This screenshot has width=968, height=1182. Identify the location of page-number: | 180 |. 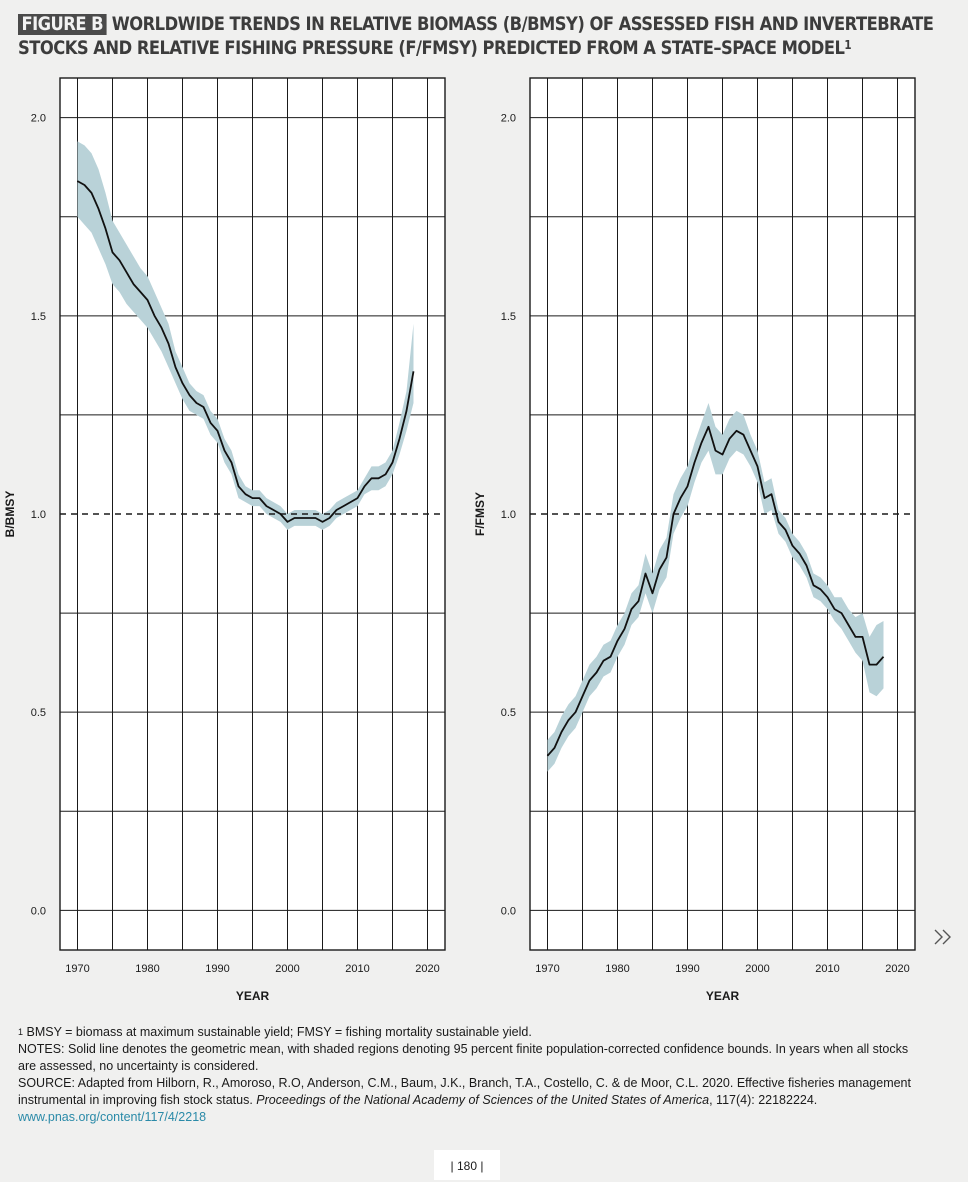
(467, 1165).